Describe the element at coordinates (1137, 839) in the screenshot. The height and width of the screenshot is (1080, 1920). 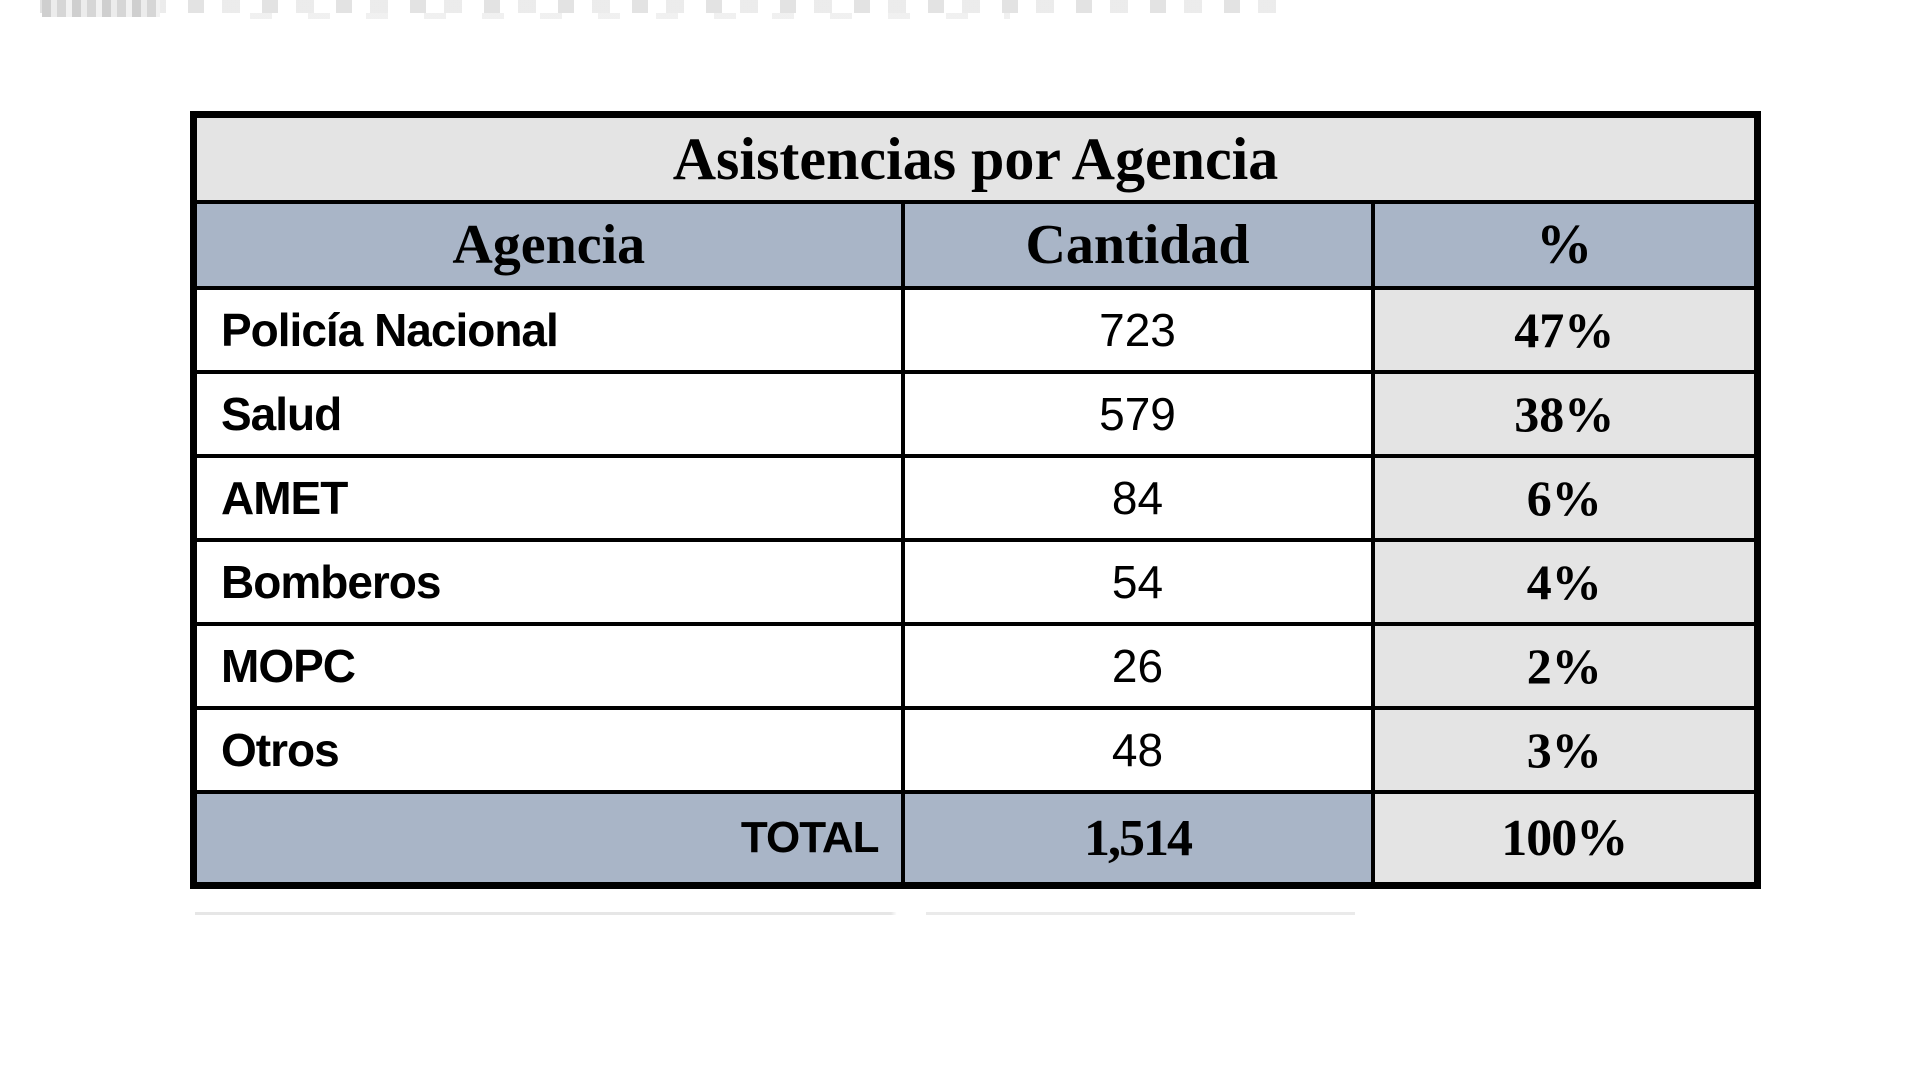
I see `total-cantidad-cell: 1,514` at that location.